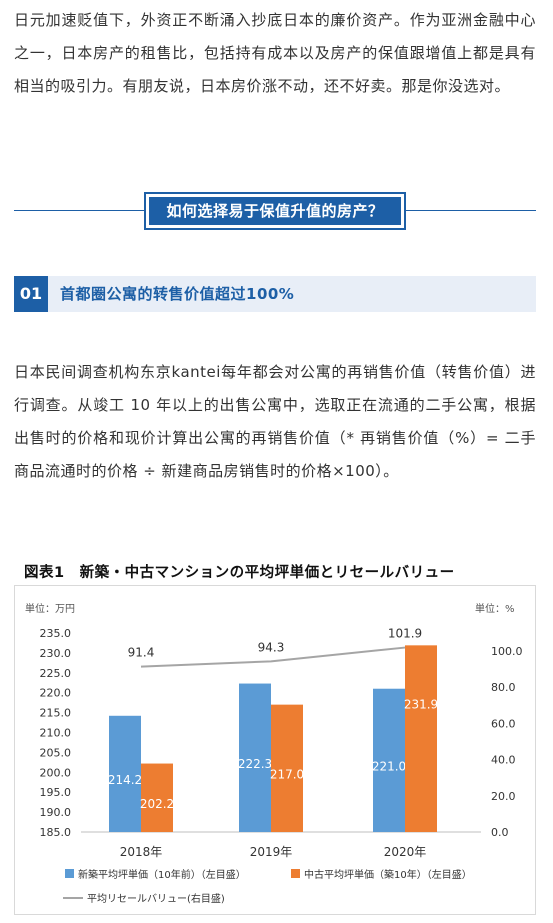  I want to click on left-tick-label: 220.0, so click(56, 693).